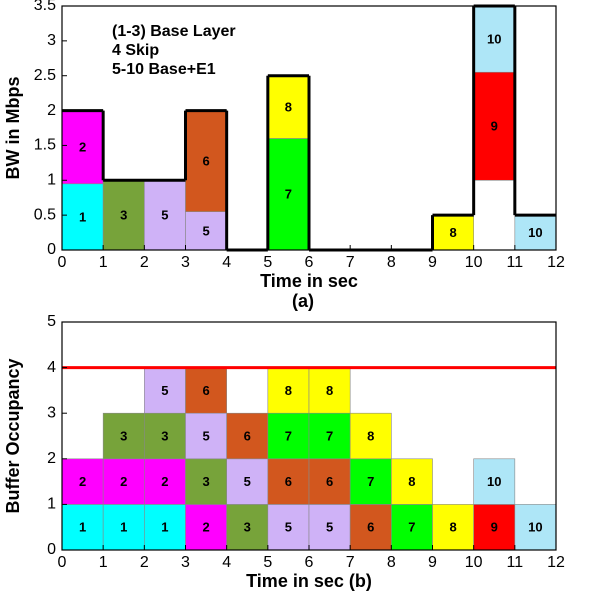 This screenshot has height=606, width=598. Describe the element at coordinates (309, 581) in the screenshot. I see `x-axis-label: Time in sec (b)` at that location.